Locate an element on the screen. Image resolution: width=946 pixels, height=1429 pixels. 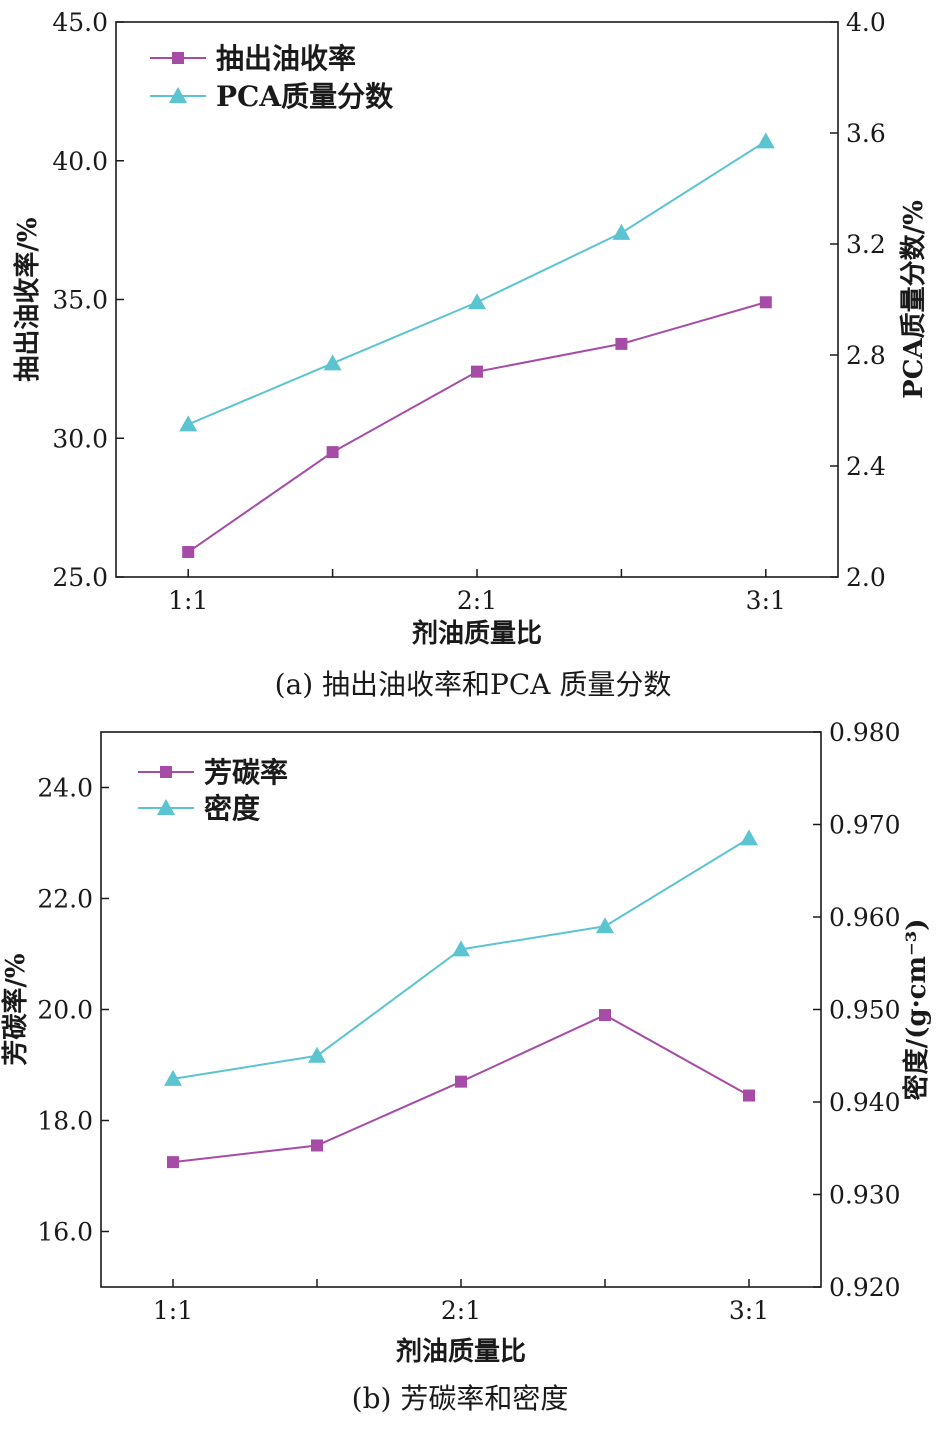
y-right-tick-label: 0.970 is located at coordinates (865, 825).